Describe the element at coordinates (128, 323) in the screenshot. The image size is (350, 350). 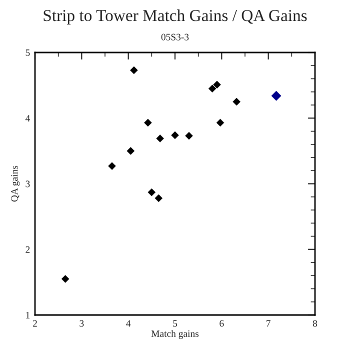
I see `x-tick-label: 4` at that location.